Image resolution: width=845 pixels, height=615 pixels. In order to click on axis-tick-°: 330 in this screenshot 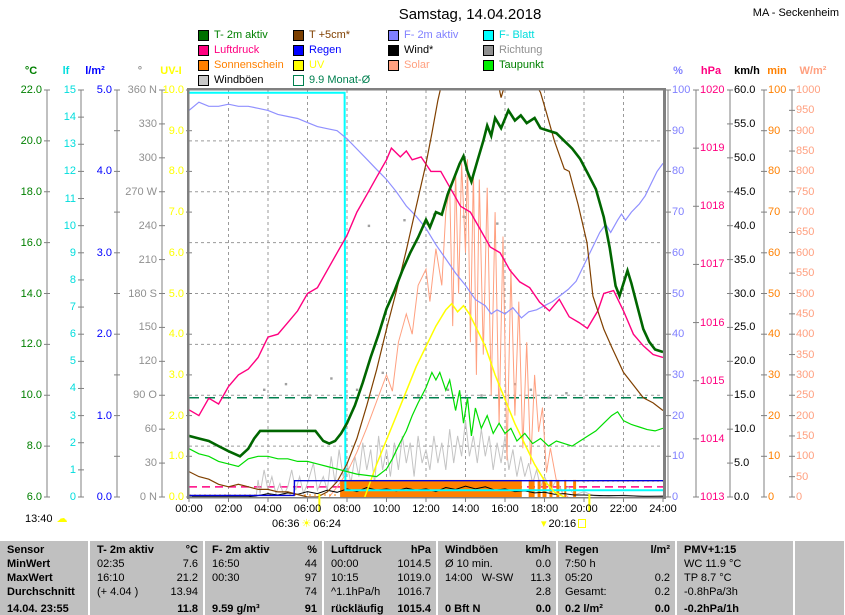, I will do `click(147, 123)`.